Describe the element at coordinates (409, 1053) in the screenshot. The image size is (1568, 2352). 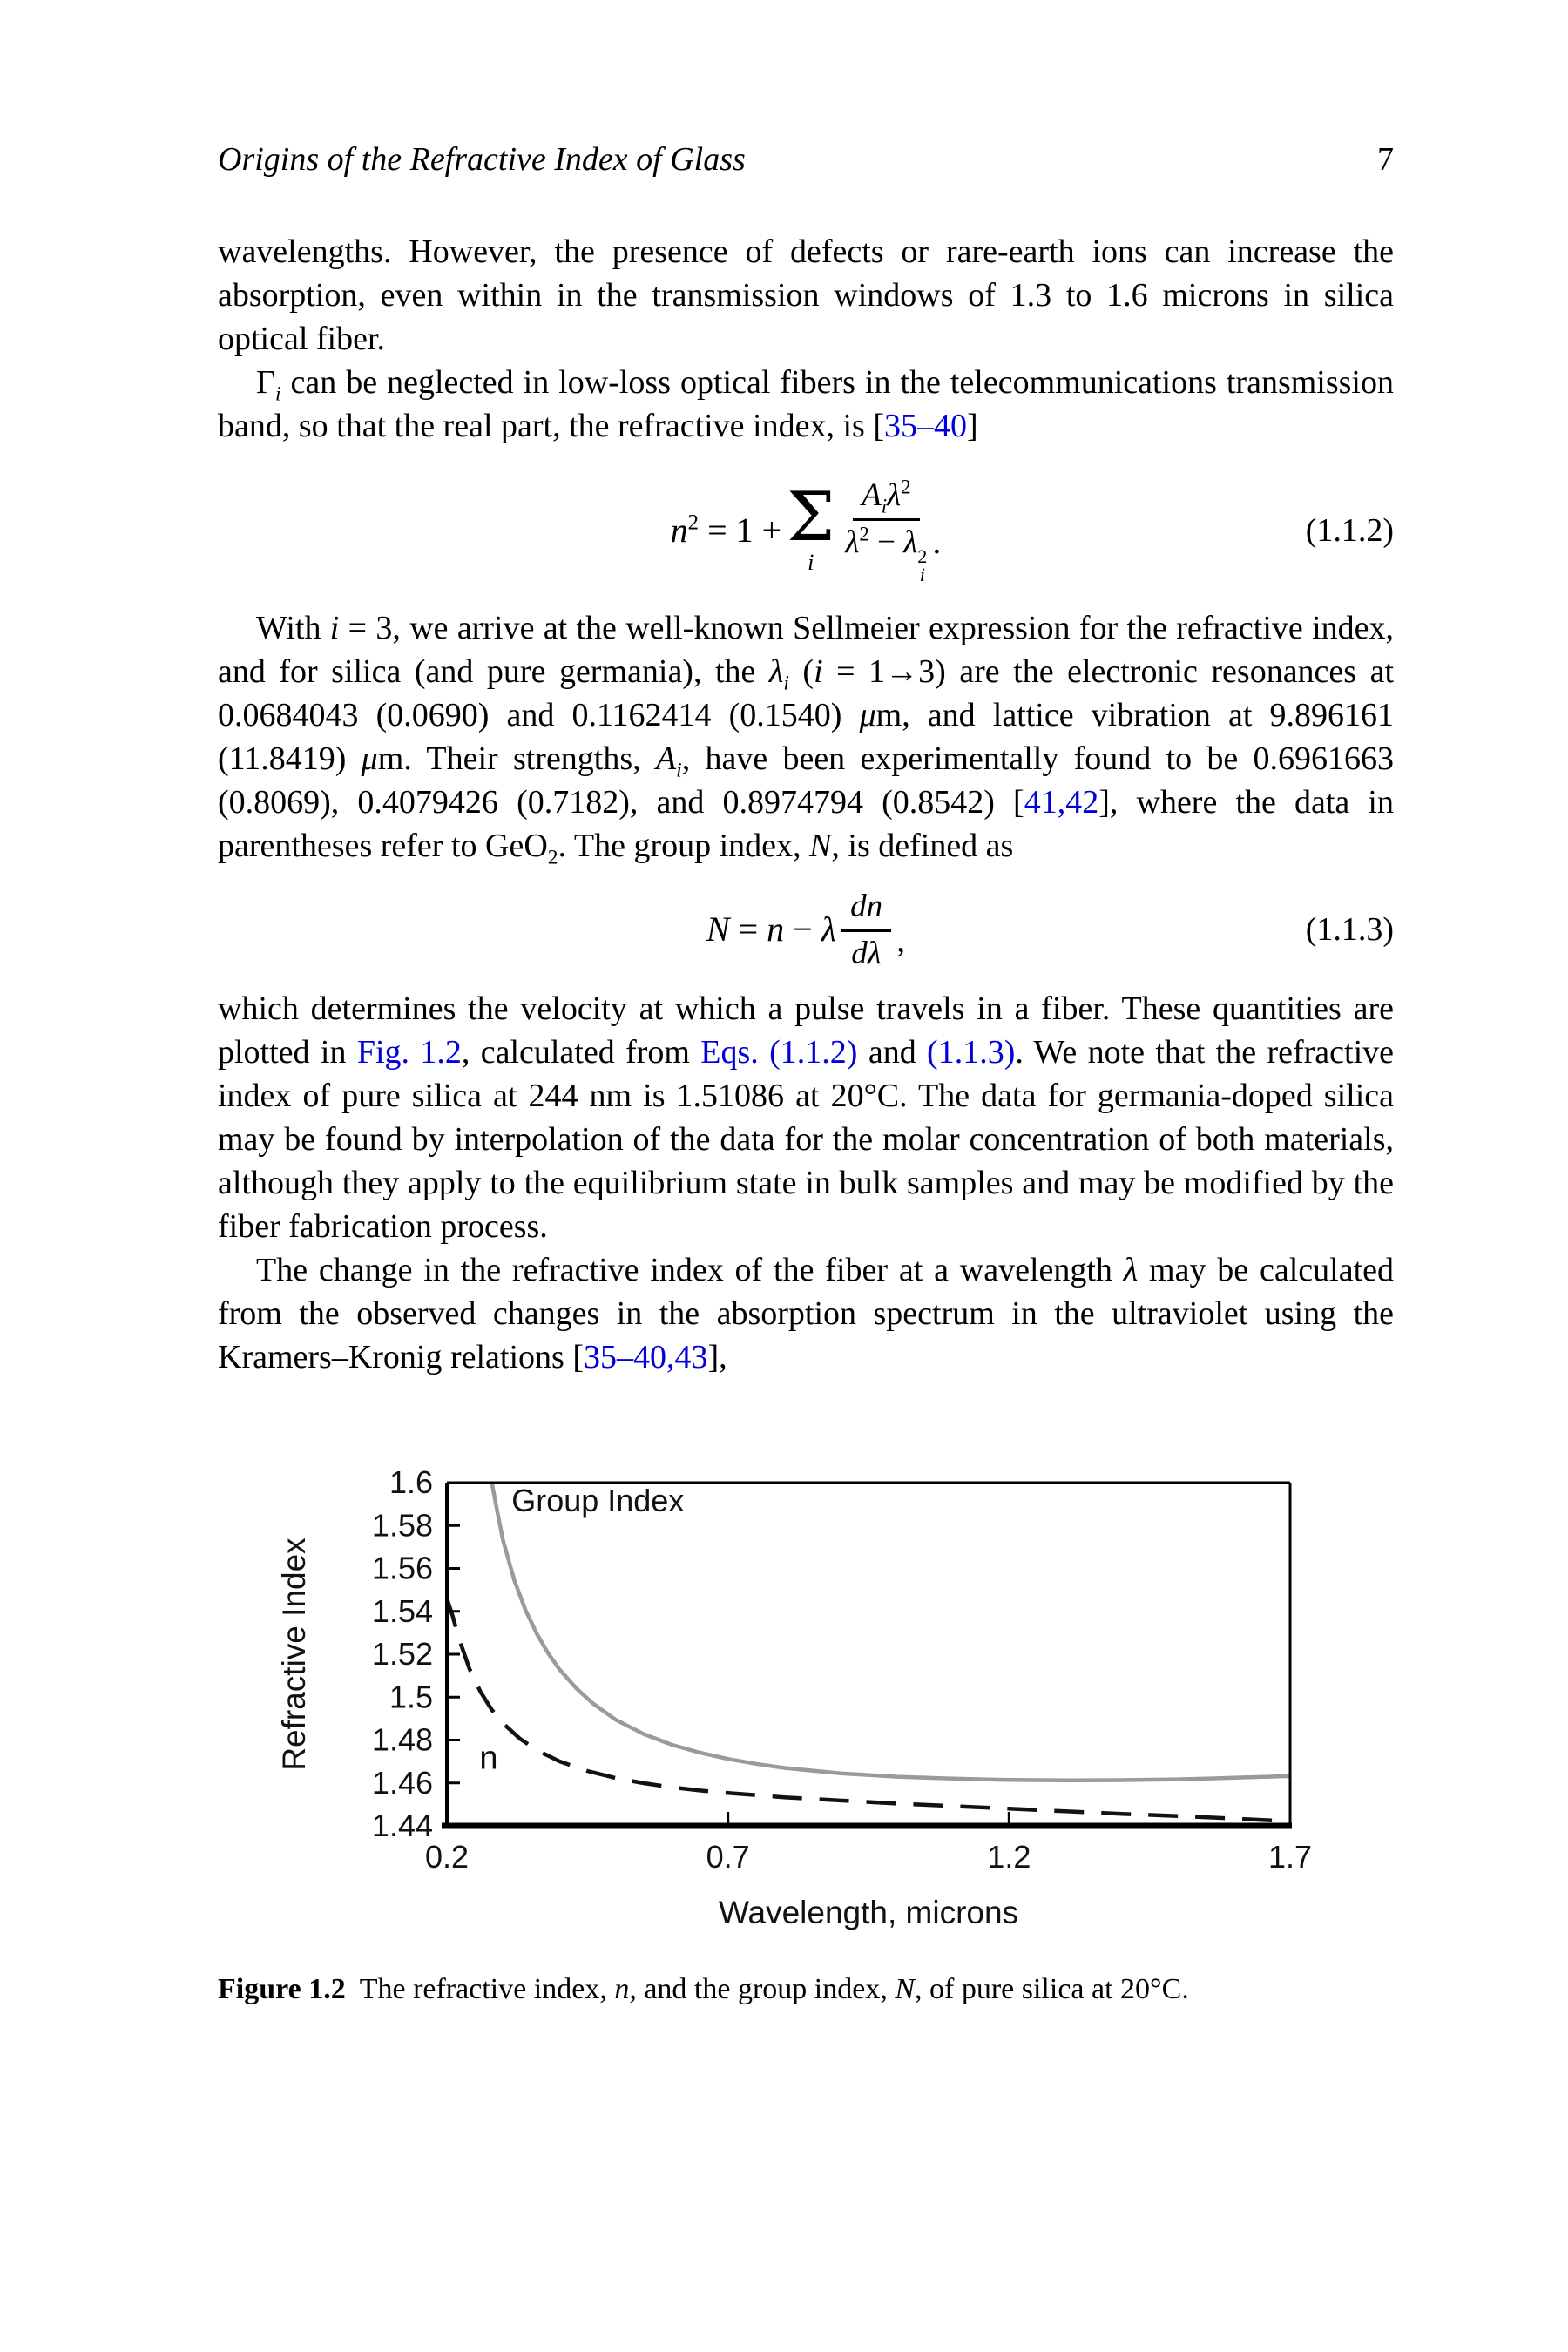
I see `reference-link: Fig. 1.2` at that location.